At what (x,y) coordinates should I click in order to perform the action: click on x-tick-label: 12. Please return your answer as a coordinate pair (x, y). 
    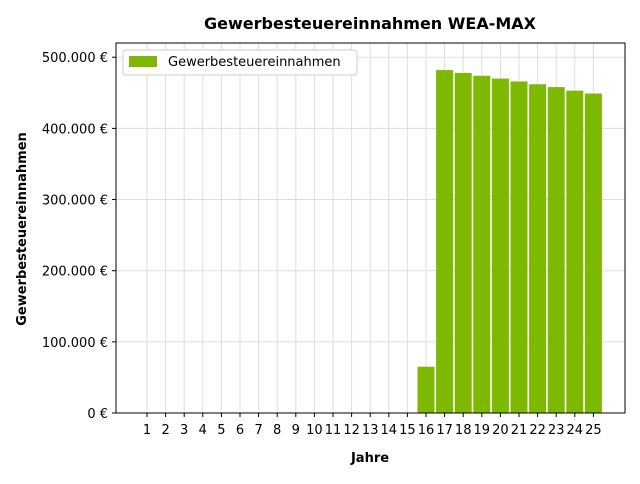
    Looking at the image, I should click on (351, 430).